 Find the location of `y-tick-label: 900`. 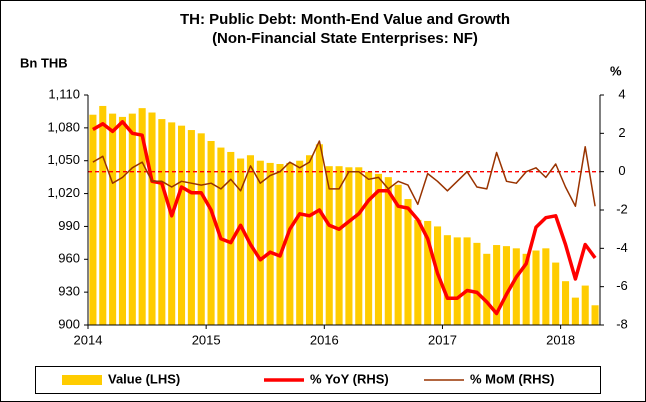

y-tick-label: 900 is located at coordinates (69, 323).